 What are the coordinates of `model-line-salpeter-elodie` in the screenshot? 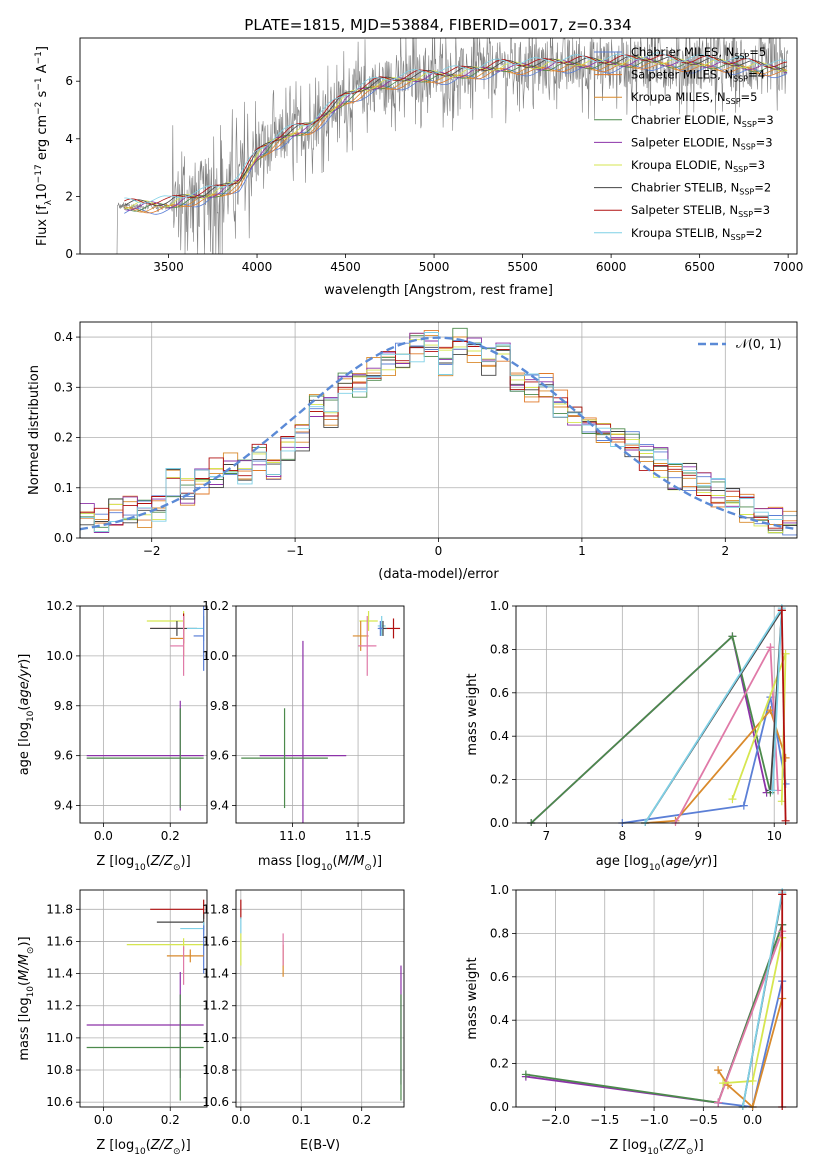 It's located at (456, 134).